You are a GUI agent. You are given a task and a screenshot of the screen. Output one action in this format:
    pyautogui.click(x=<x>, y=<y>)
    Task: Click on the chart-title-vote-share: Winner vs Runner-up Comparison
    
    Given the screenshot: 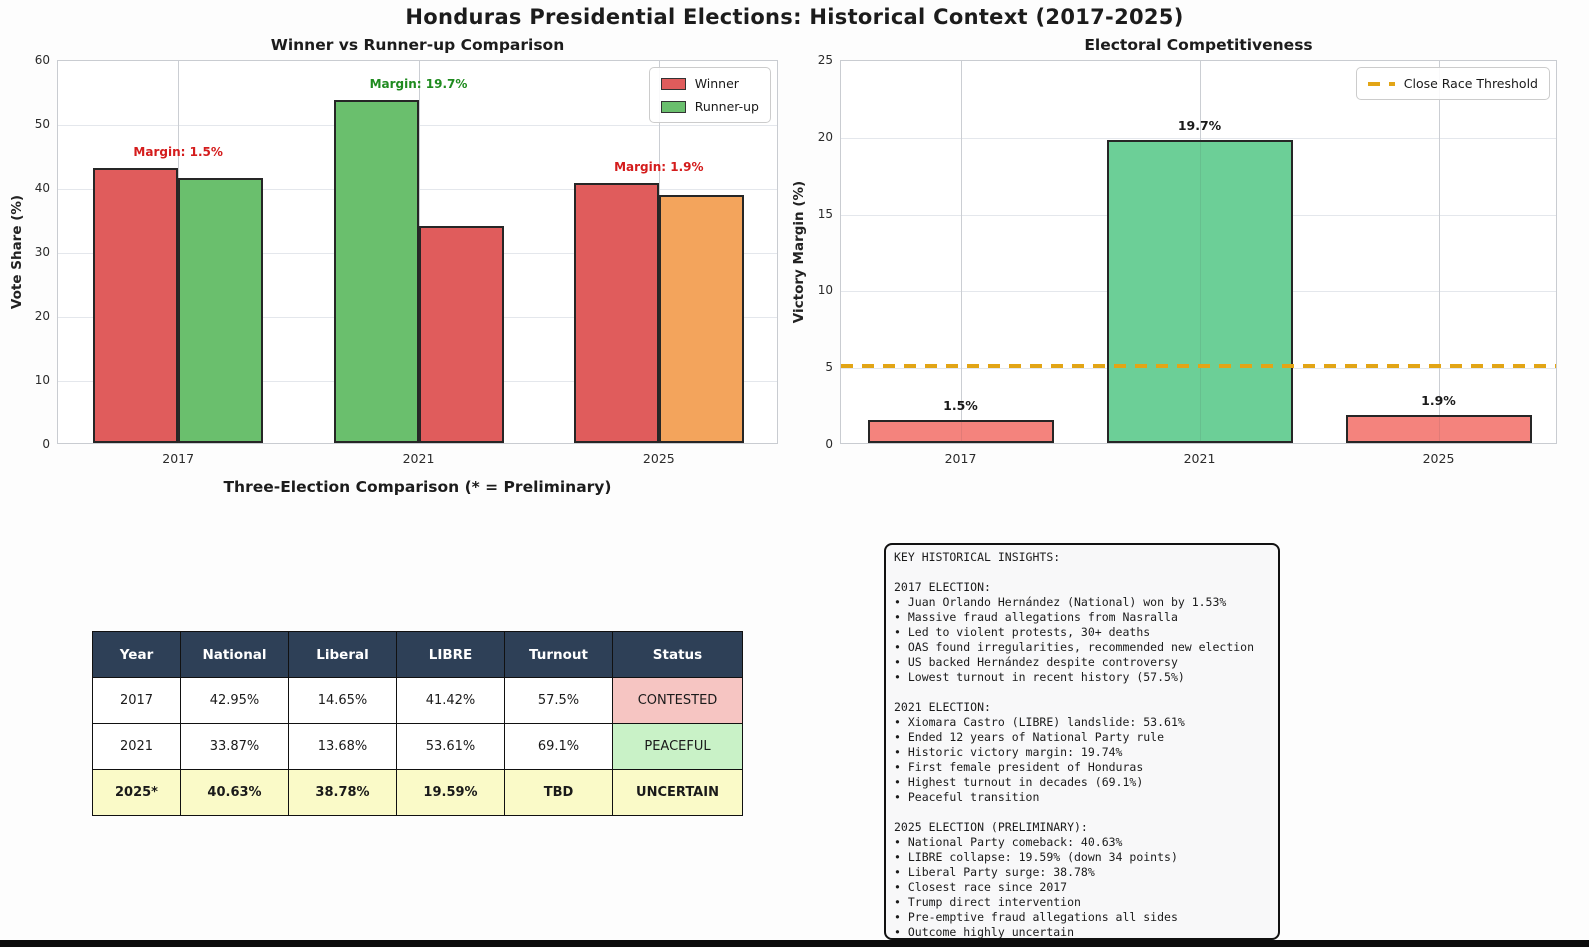 What is the action you would take?
    pyautogui.click(x=417, y=45)
    